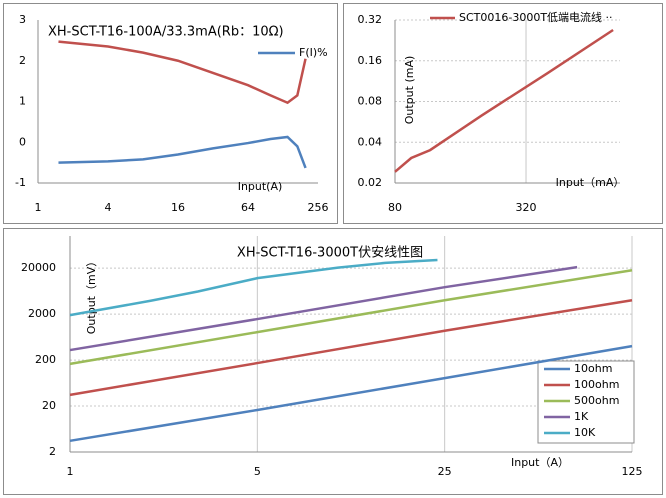 Image resolution: width=666 pixels, height=498 pixels. Describe the element at coordinates (257, 471) in the screenshot. I see `x-tick-label: 5` at that location.